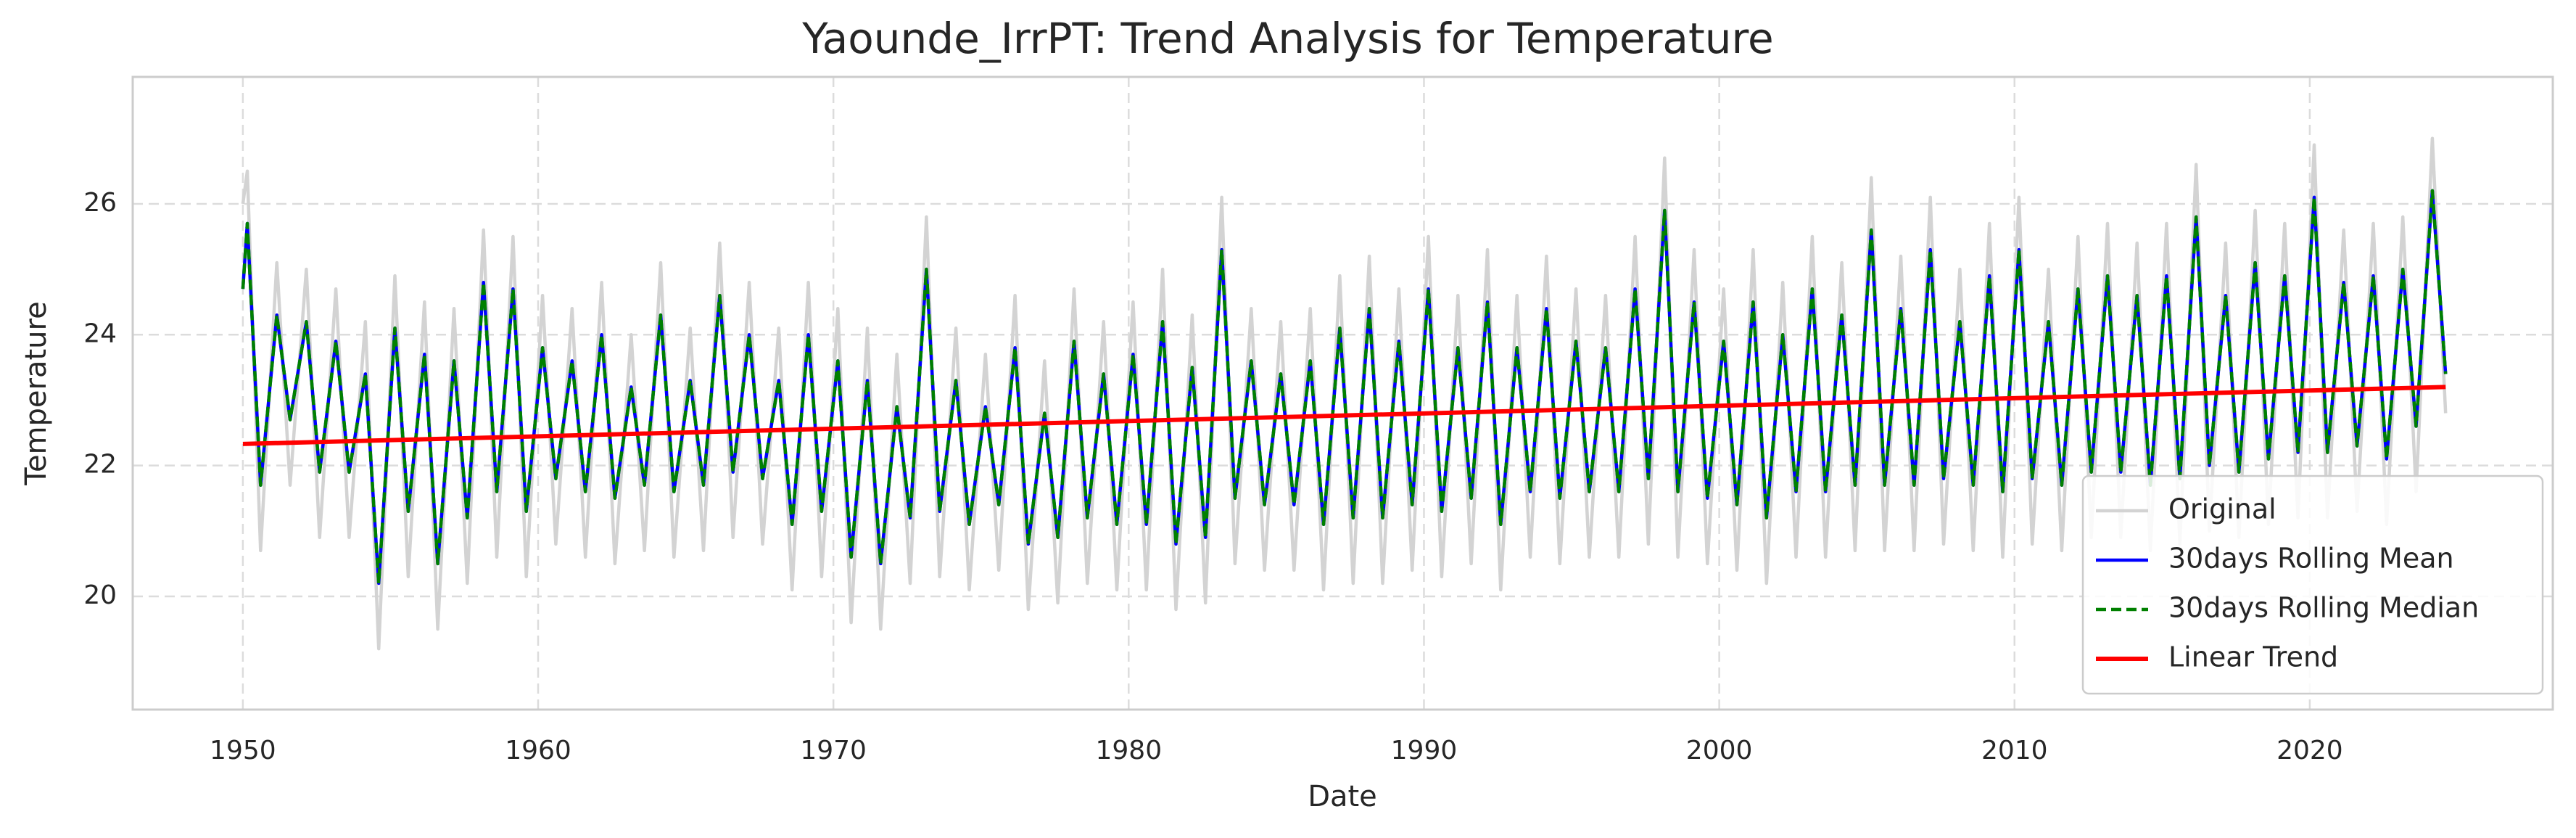 This screenshot has width=2576, height=838. What do you see at coordinates (36, 393) in the screenshot?
I see `y-axis-label: Temperature` at bounding box center [36, 393].